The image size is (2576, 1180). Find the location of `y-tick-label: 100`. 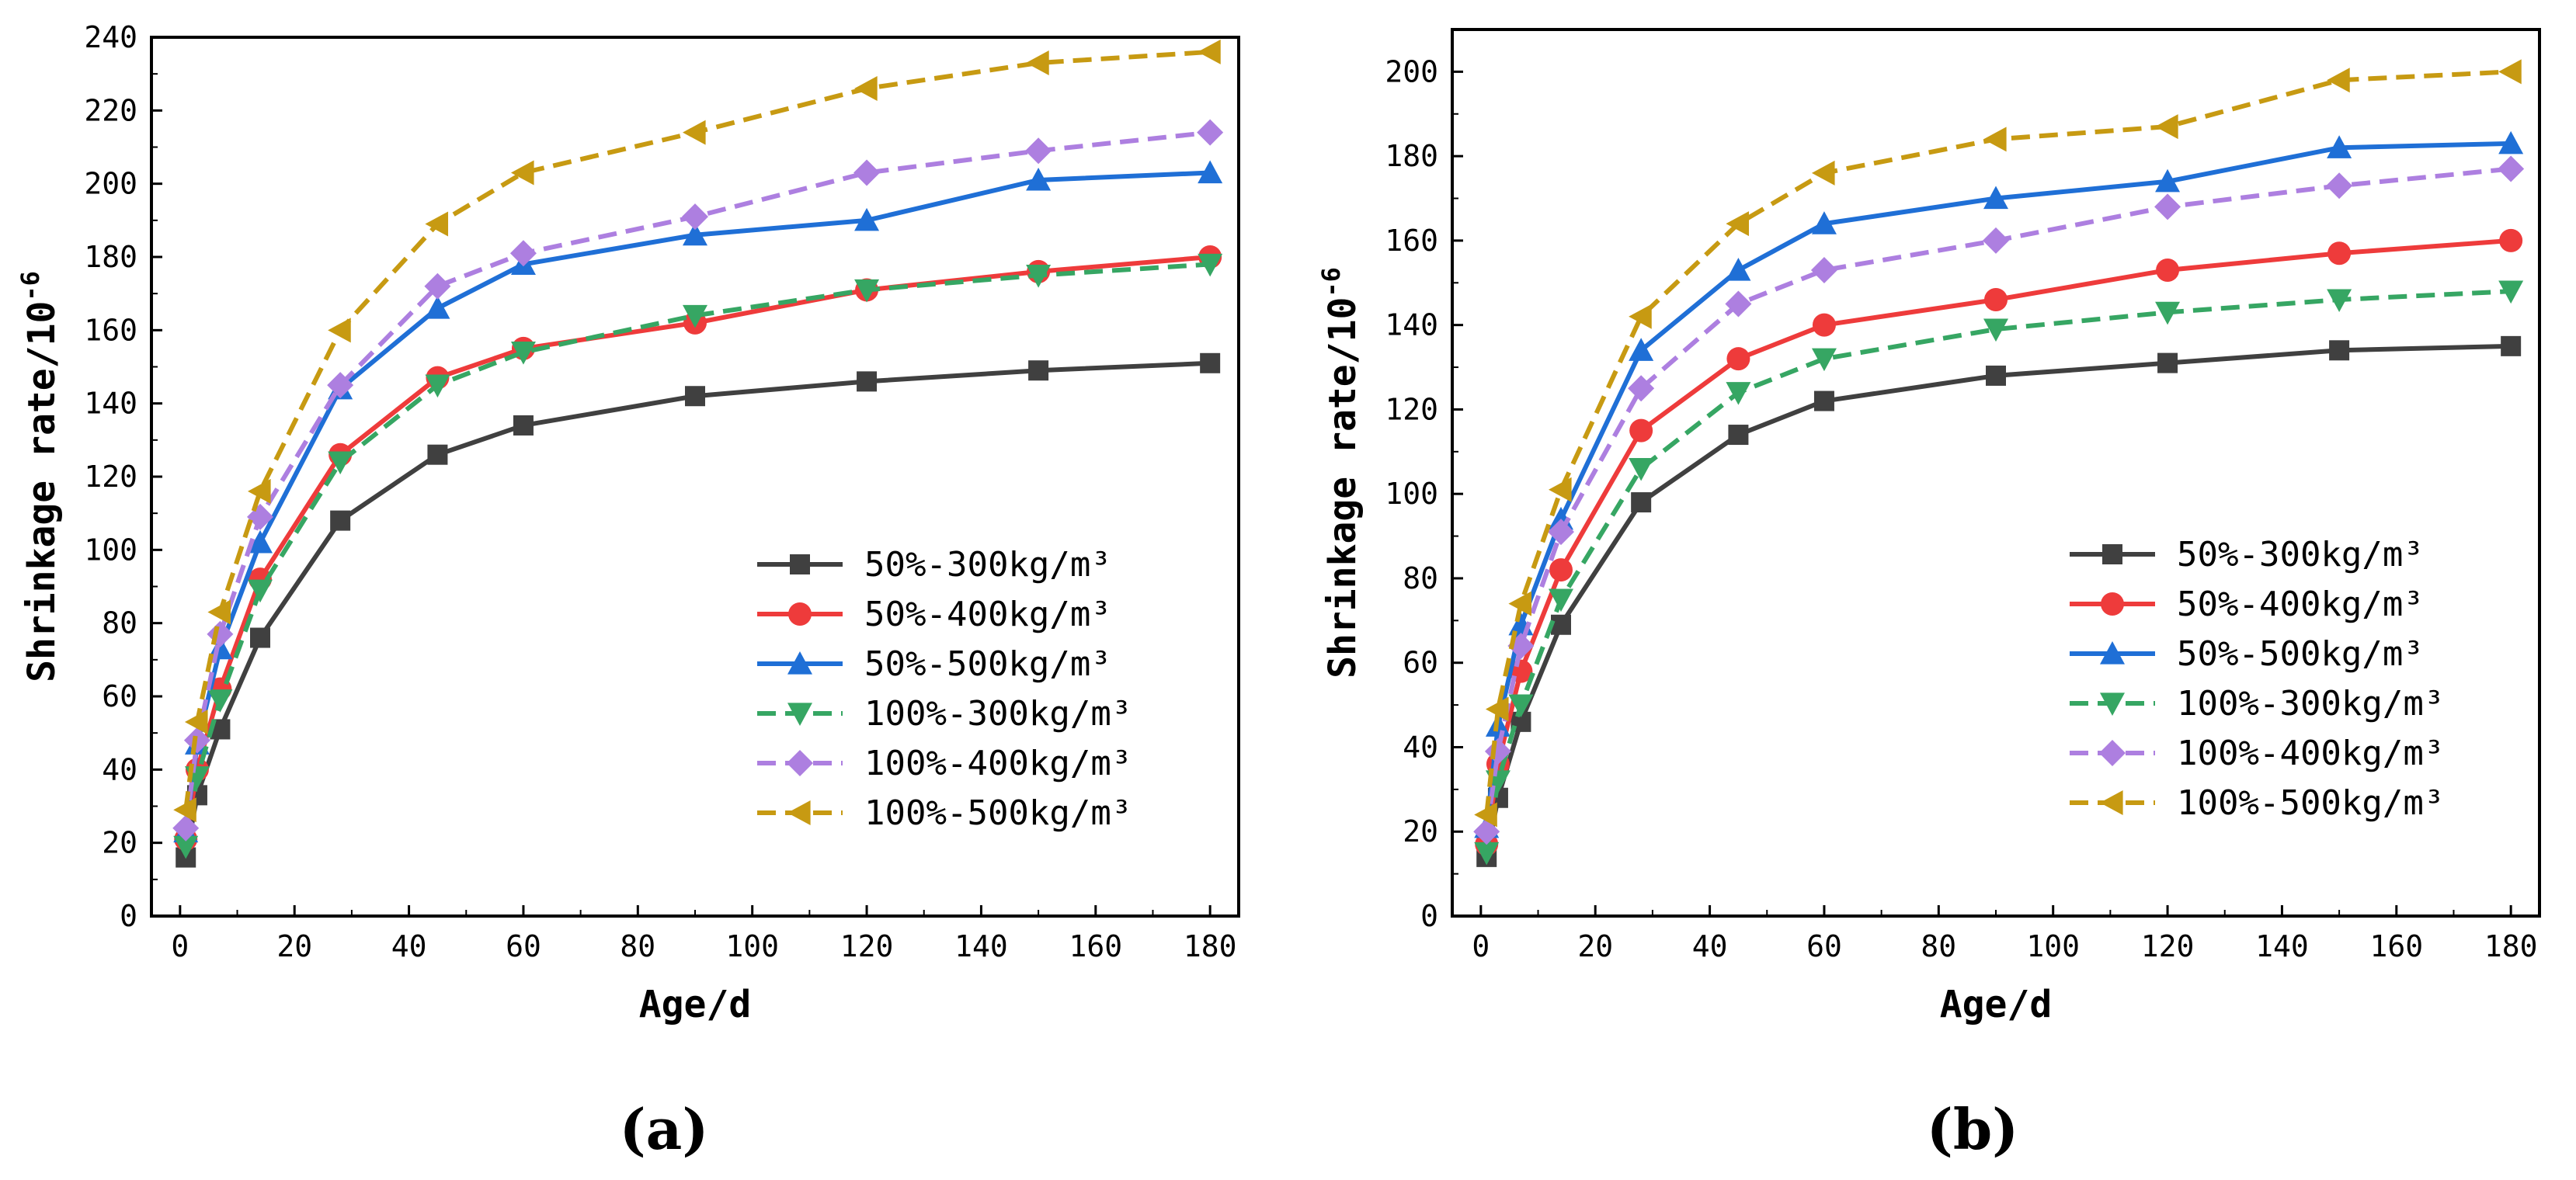

y-tick-label: 100 is located at coordinates (110, 550).